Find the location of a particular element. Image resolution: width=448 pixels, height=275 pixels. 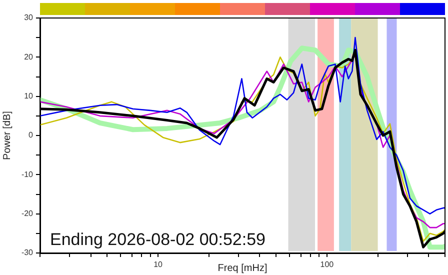

y-tick-label: -10 is located at coordinates (27, 174).